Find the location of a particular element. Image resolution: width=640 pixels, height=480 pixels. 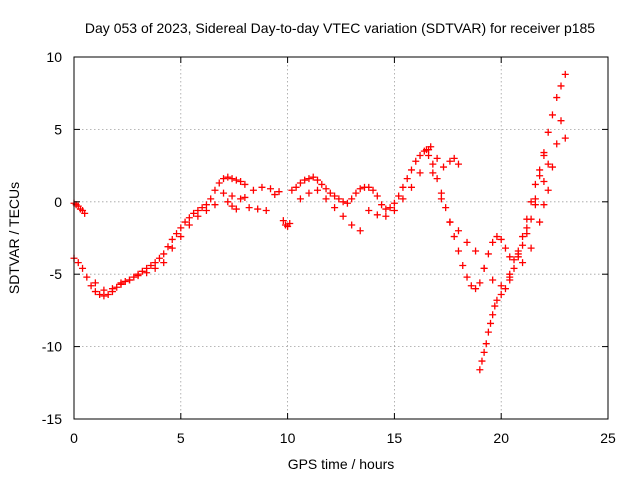

series-afternoon-loop-a is located at coordinates (486, 222).